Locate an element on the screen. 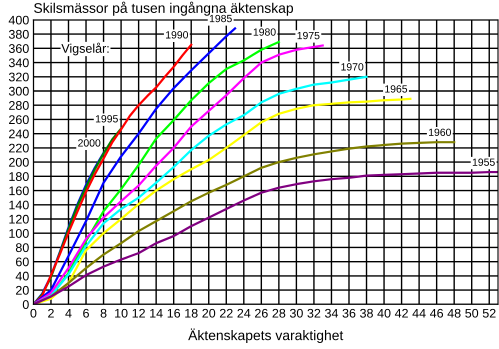  y-tick-label: 280 is located at coordinates (19, 105).